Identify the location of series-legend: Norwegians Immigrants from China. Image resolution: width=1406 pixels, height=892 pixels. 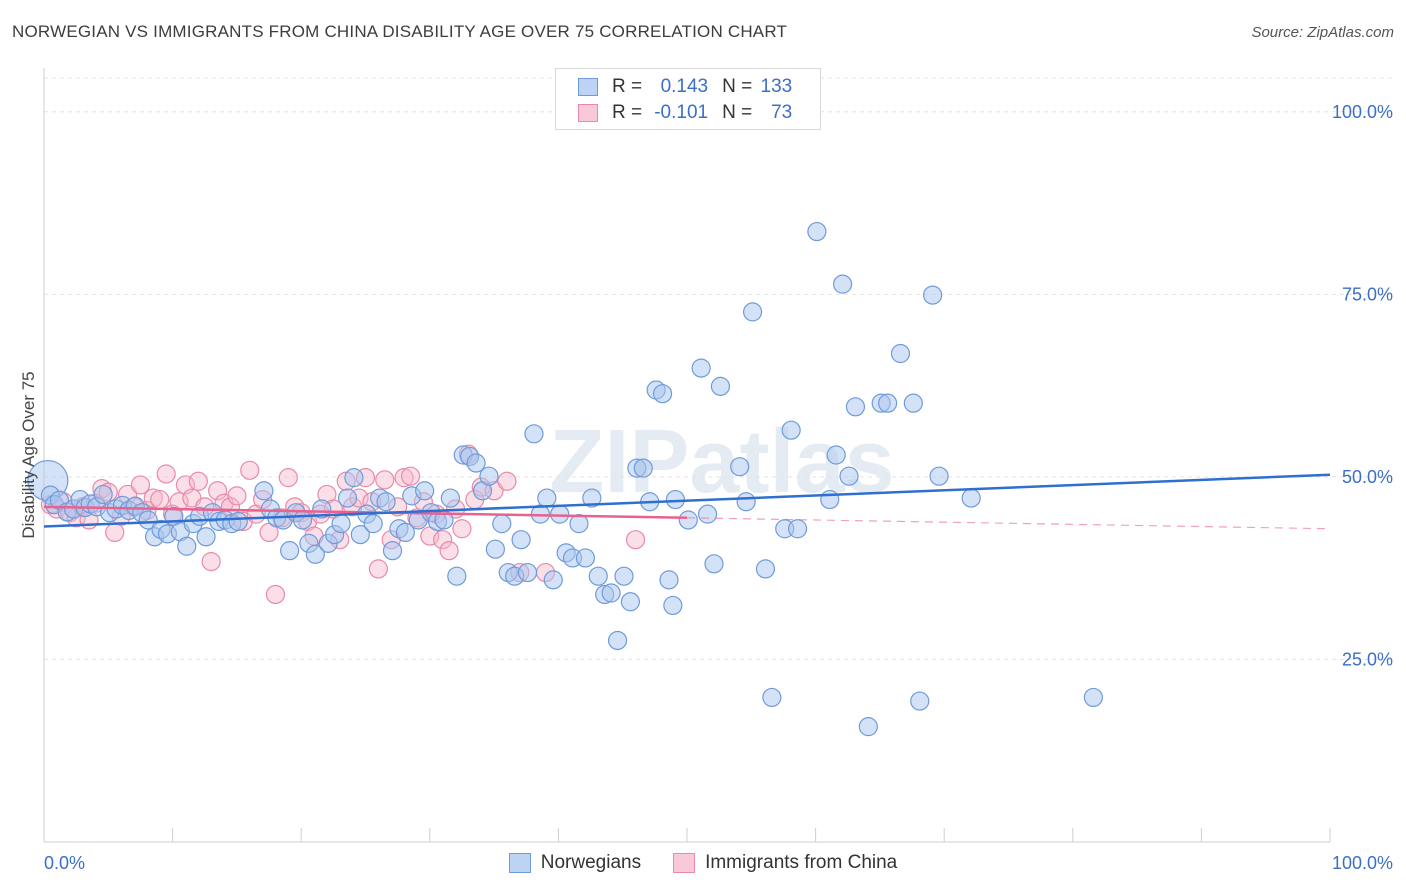
(703, 863).